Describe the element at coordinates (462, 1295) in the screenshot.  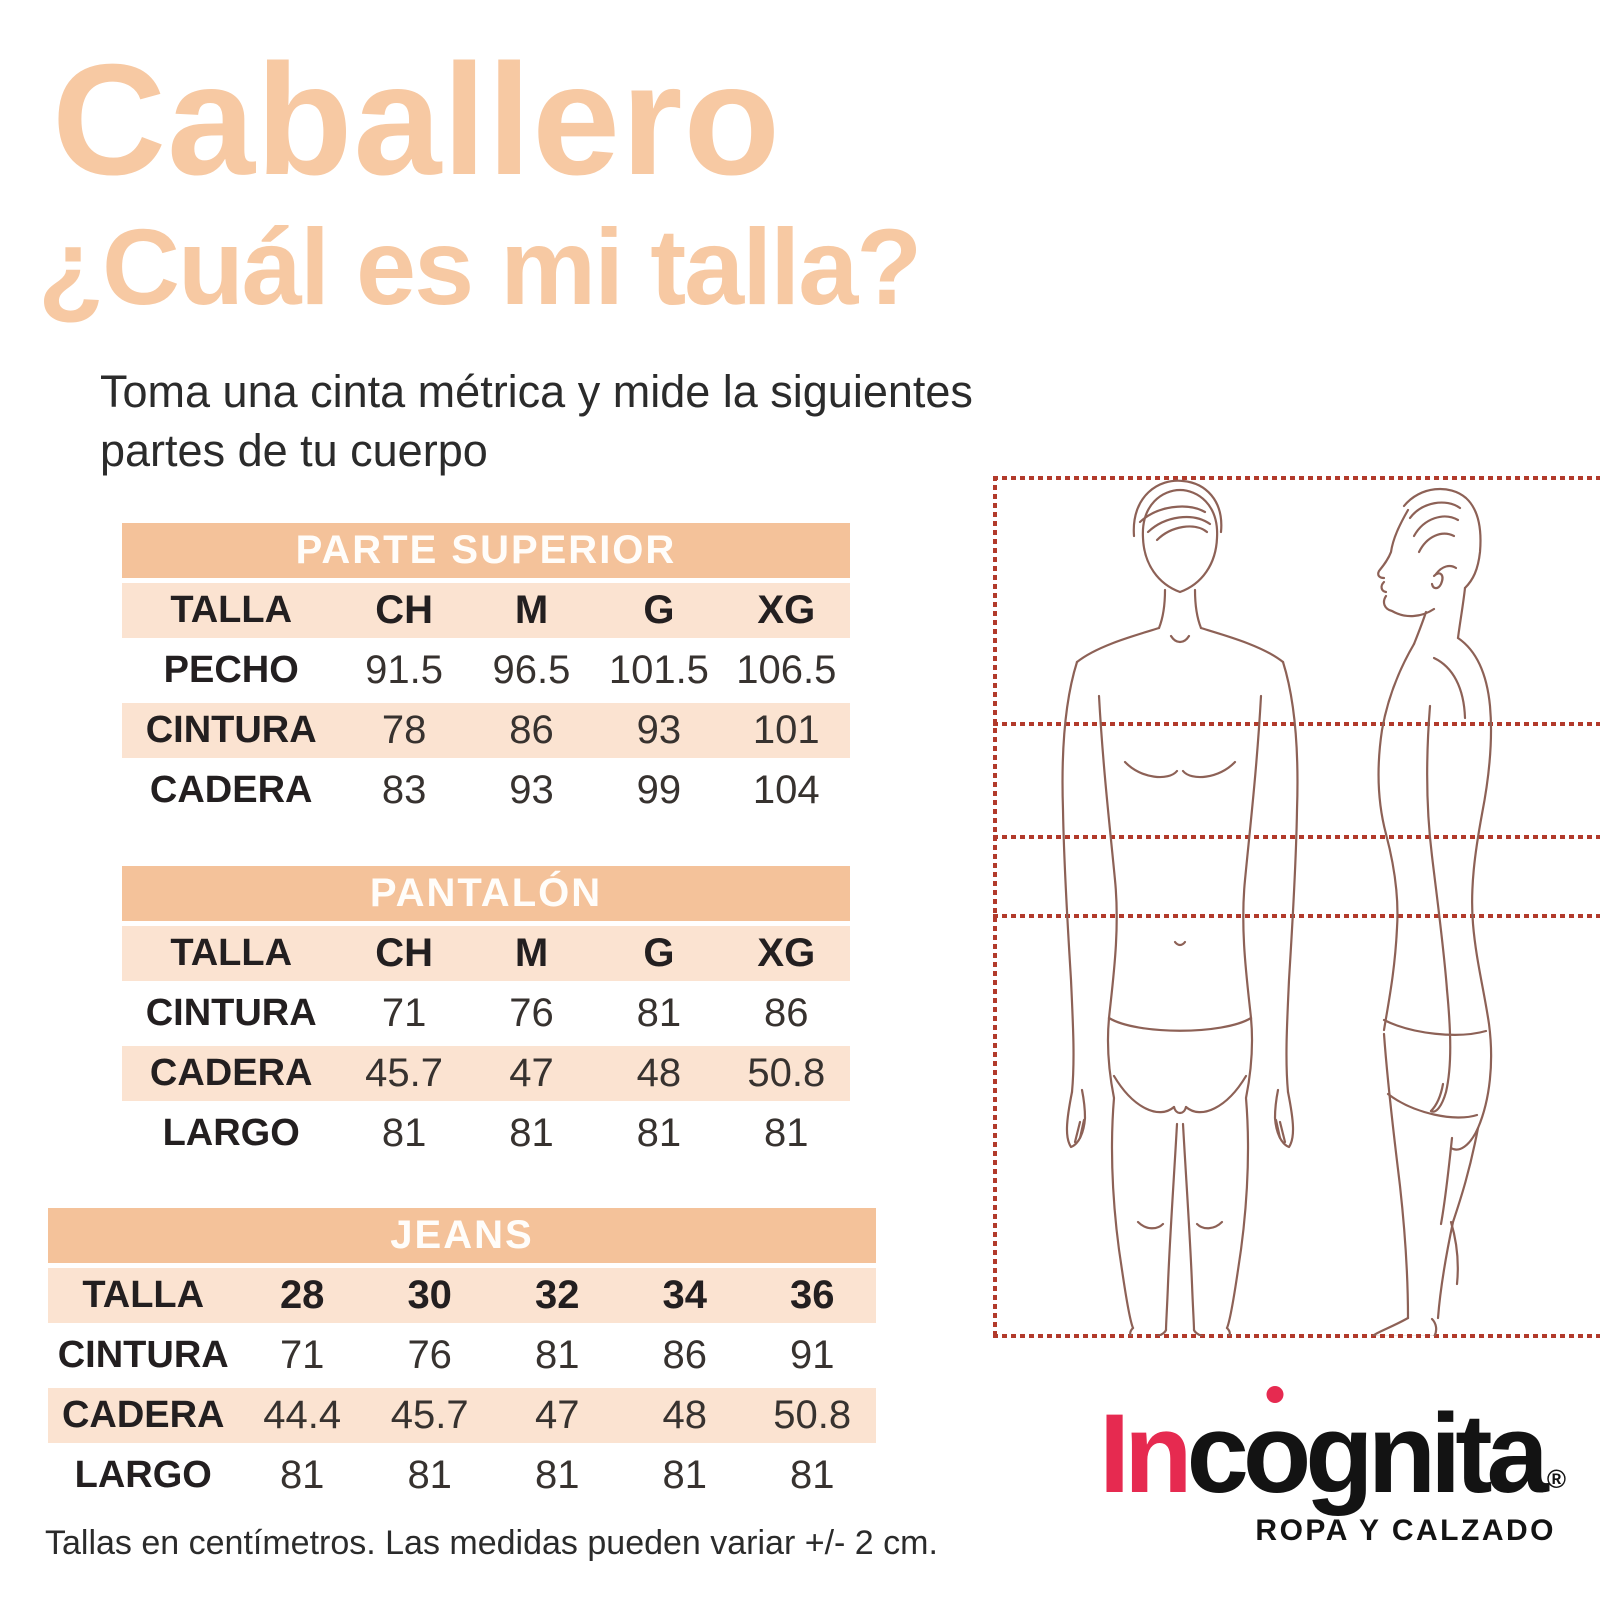
I see `table-header-row: TALLA 28 30 32 34 36` at that location.